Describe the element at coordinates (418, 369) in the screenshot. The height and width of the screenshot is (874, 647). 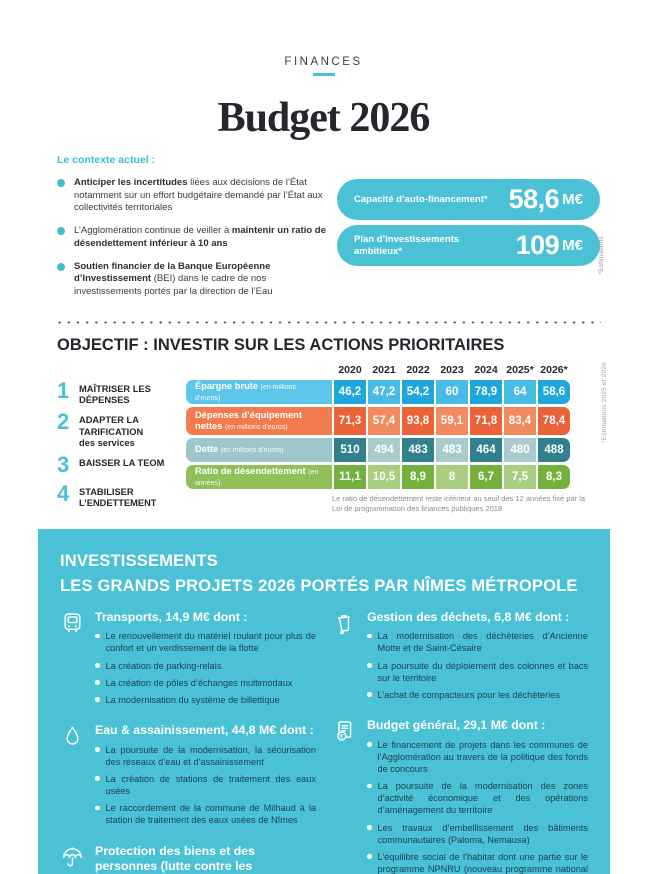
I see `year-header: 2022` at that location.